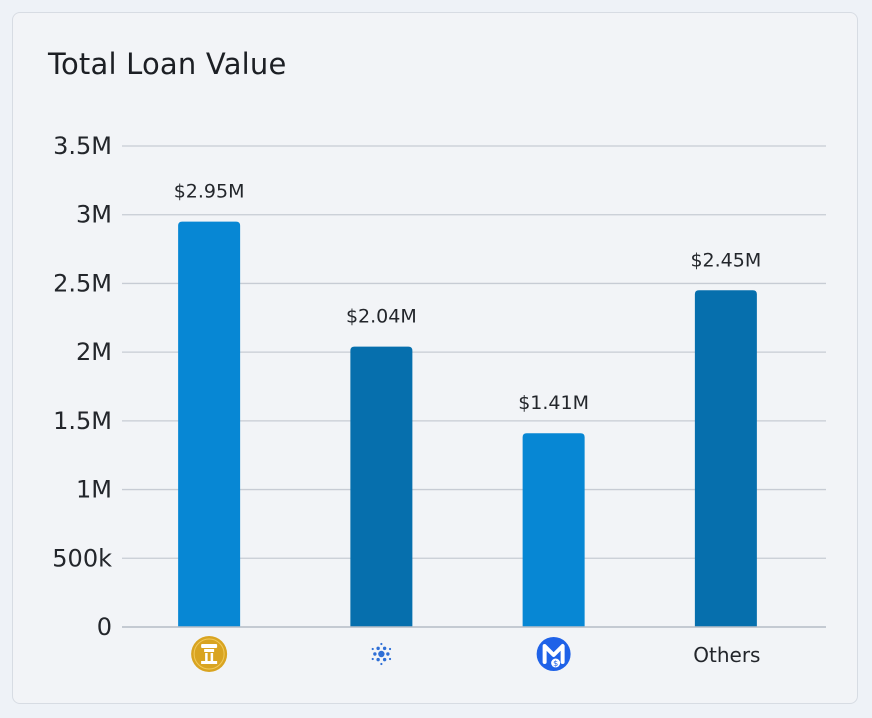 The width and height of the screenshot is (872, 718). What do you see at coordinates (167, 64) in the screenshot?
I see `card-title: Total Loan Value` at bounding box center [167, 64].